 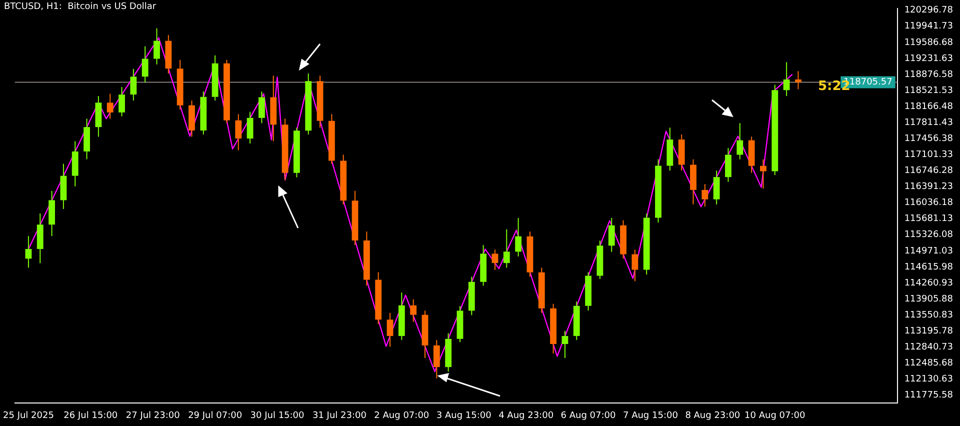 I want to click on x-tick-label: 8 Aug 23:00, so click(x=712, y=415).